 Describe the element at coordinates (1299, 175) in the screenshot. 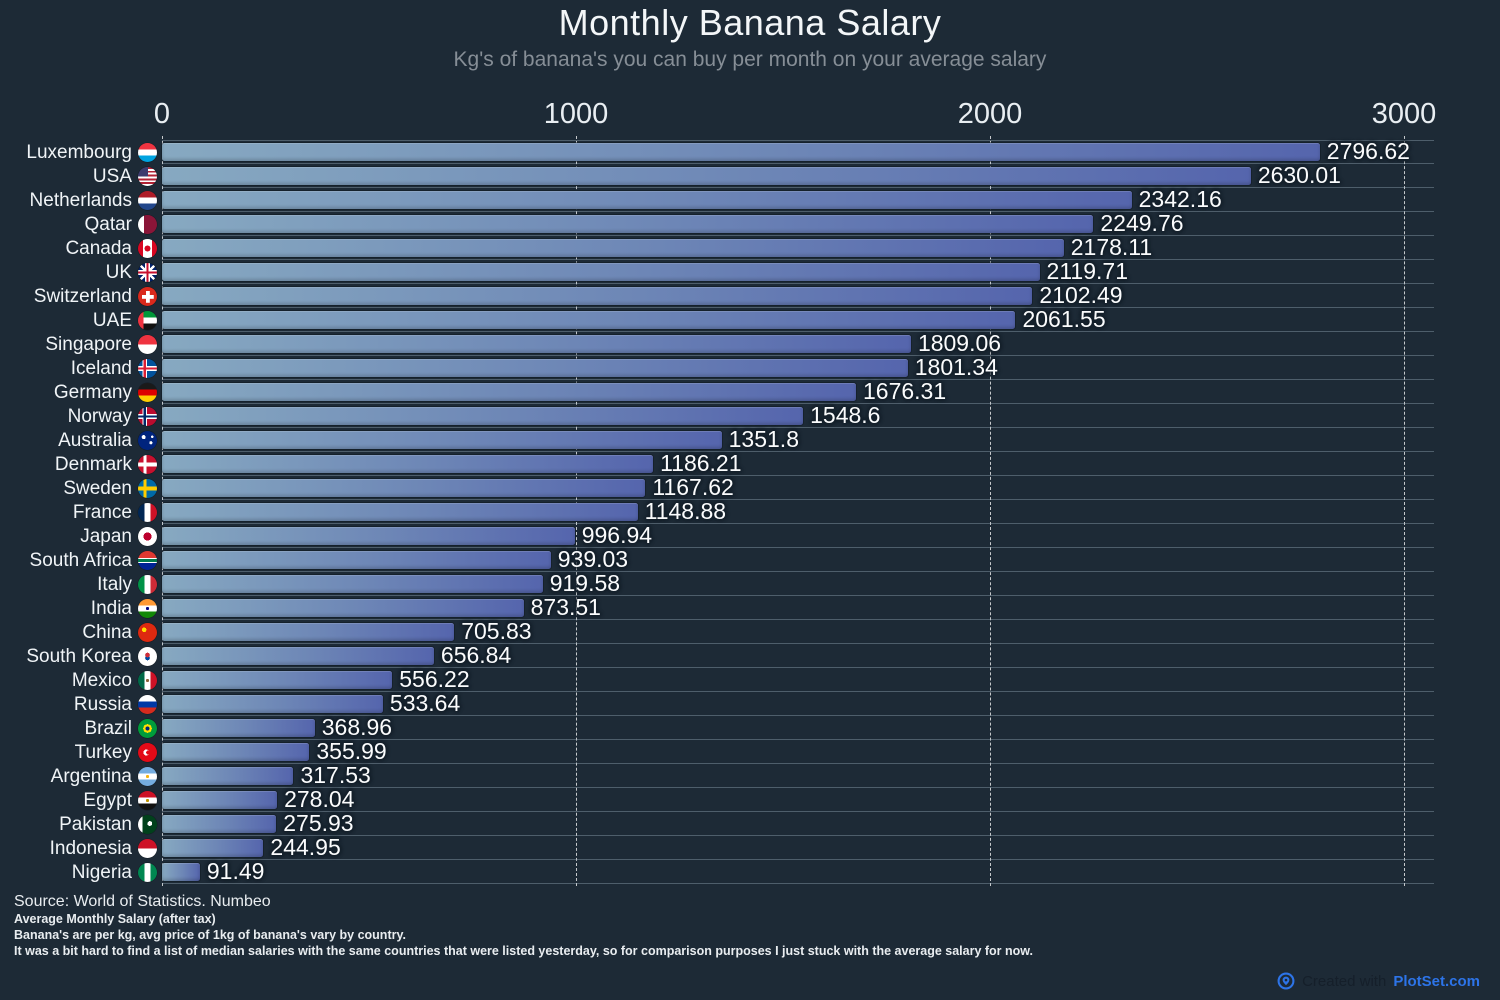

I see `value-label: 2630.01` at that location.